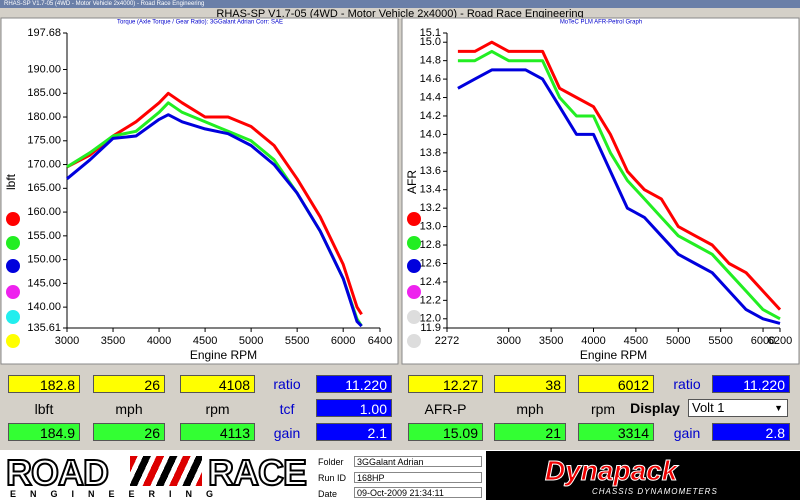 This screenshot has height=500, width=800. I want to click on y-tick-label: 13.0, so click(430, 227).